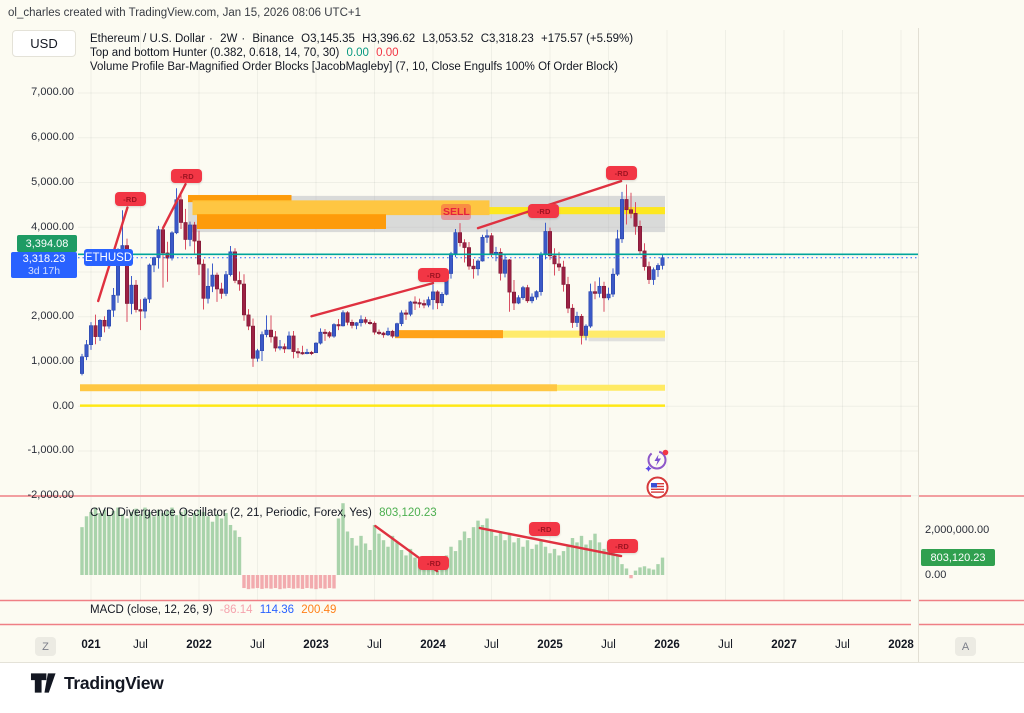  Describe the element at coordinates (657, 459) in the screenshot. I see `cvd-boost-icon` at that location.